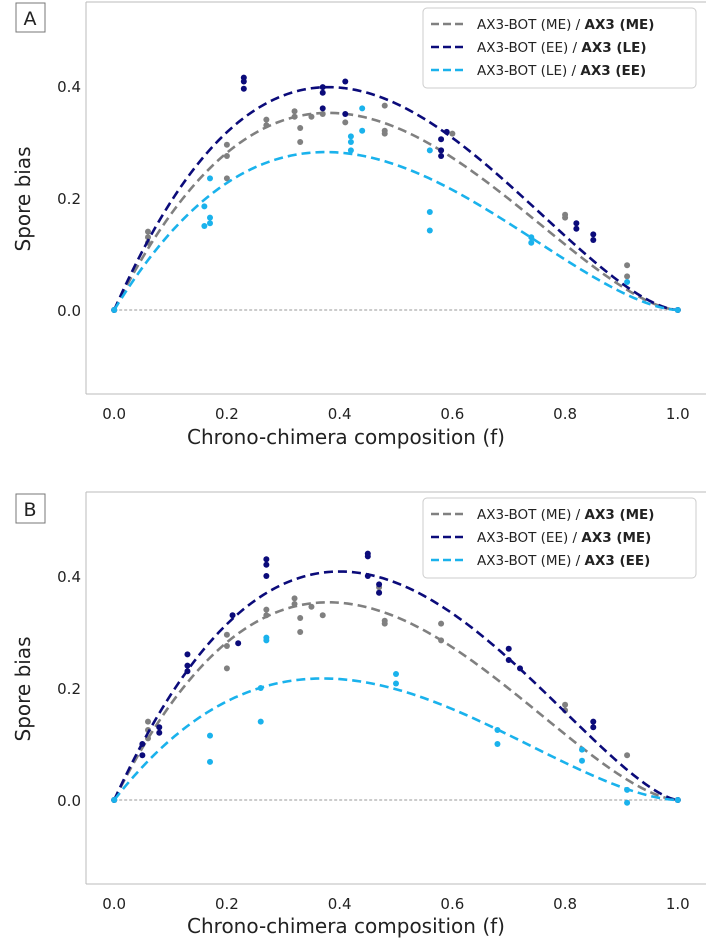  Describe the element at coordinates (114, 904) in the screenshot. I see `x-tick-label: 0.0` at that location.